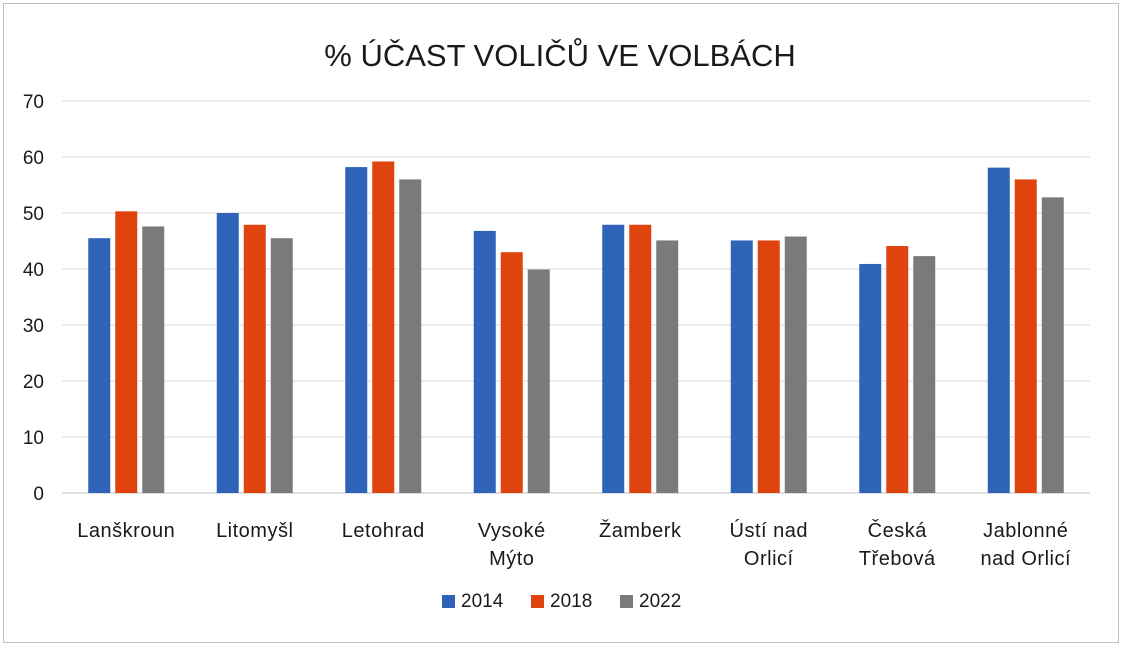 The width and height of the screenshot is (1124, 648). What do you see at coordinates (626, 601) in the screenshot?
I see `legend-swatch-2022` at bounding box center [626, 601].